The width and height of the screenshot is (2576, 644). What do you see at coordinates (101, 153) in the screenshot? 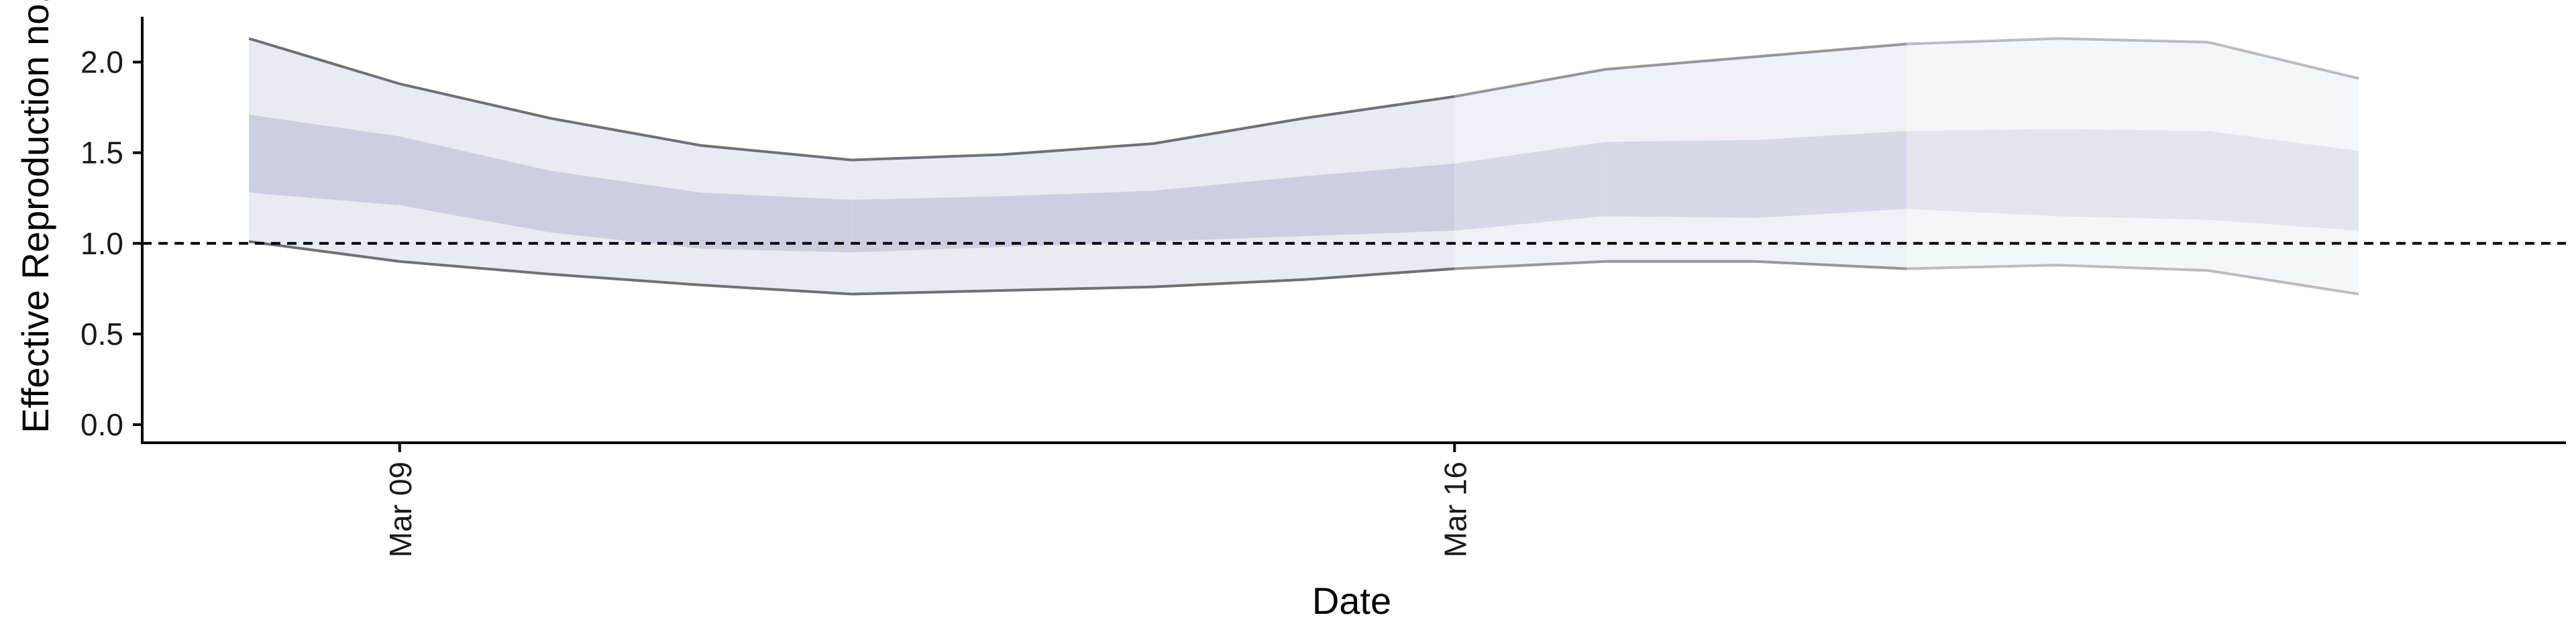
I see `y-tick-label: 1.5` at bounding box center [101, 153].